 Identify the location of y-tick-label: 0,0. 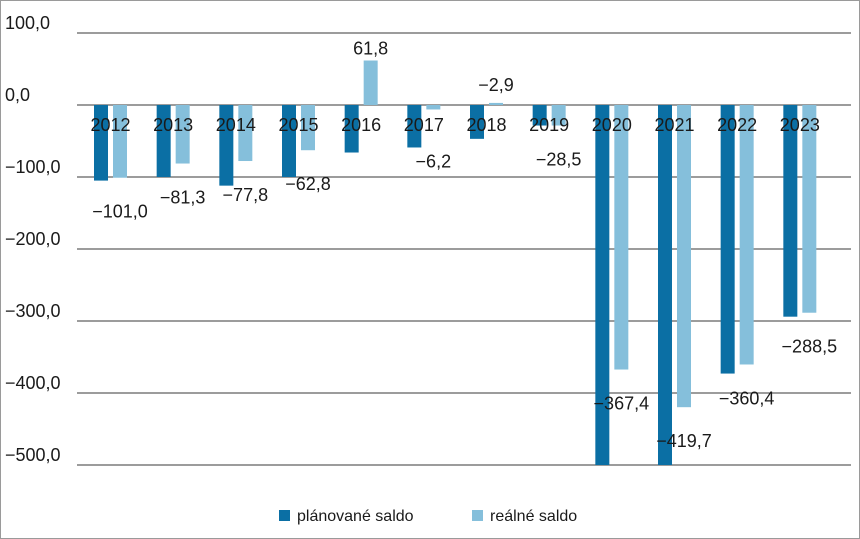
(17, 95).